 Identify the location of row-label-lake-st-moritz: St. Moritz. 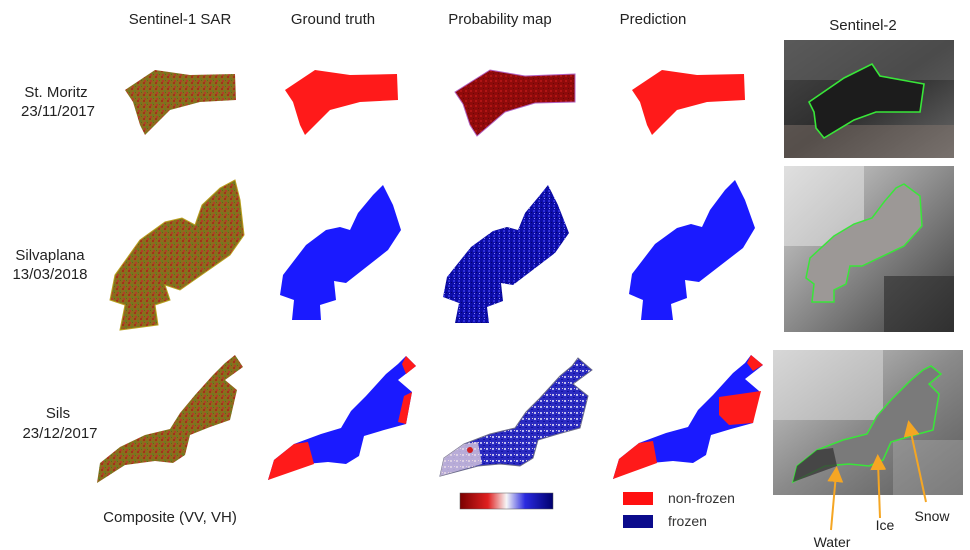
(55, 92).